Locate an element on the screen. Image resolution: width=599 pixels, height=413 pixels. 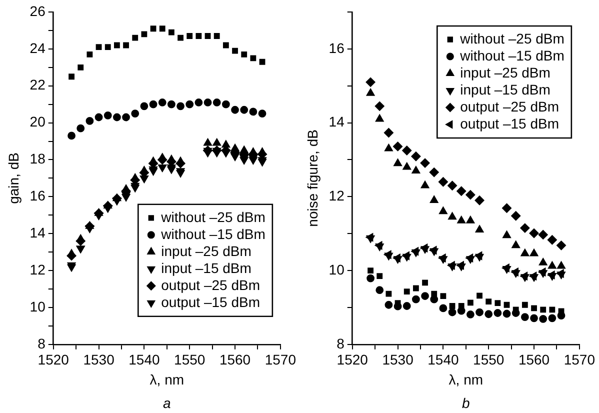
y-axis-title: noise figure, dB is located at coordinates (312, 178).